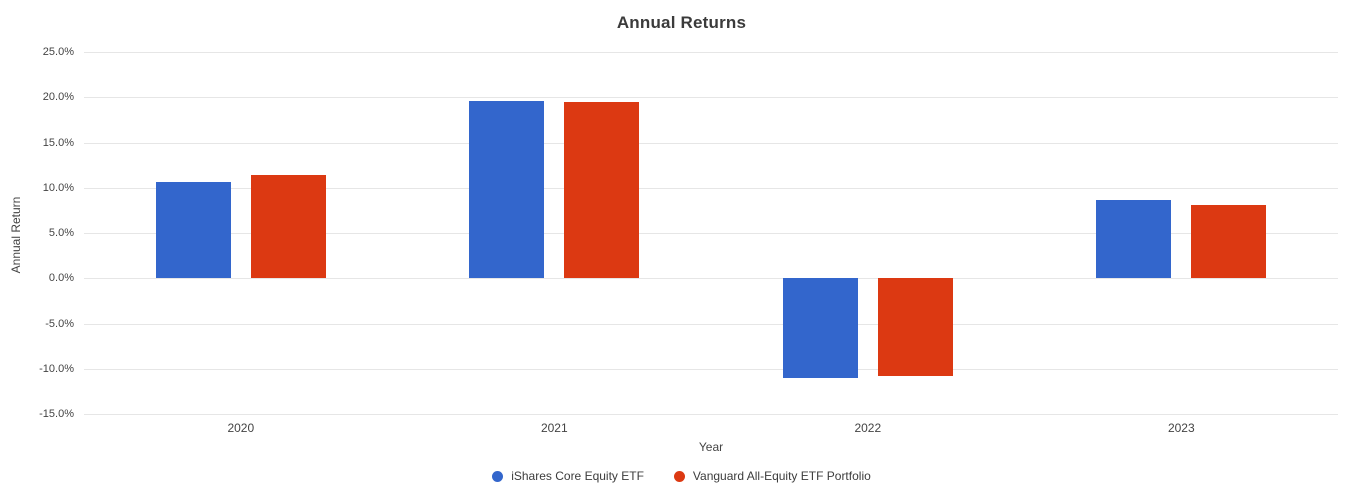  What do you see at coordinates (711, 369) in the screenshot?
I see `gridline--10` at bounding box center [711, 369].